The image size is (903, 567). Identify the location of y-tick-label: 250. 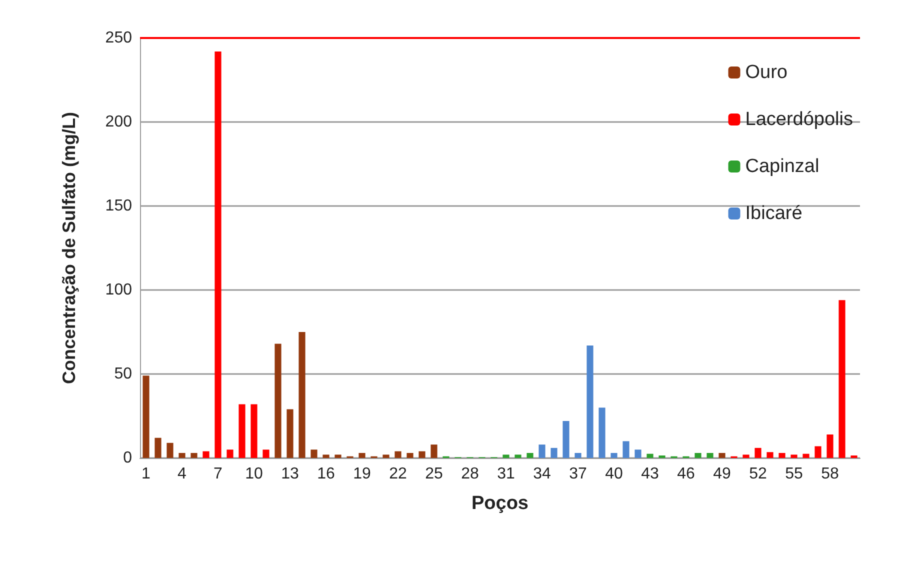
(118, 38).